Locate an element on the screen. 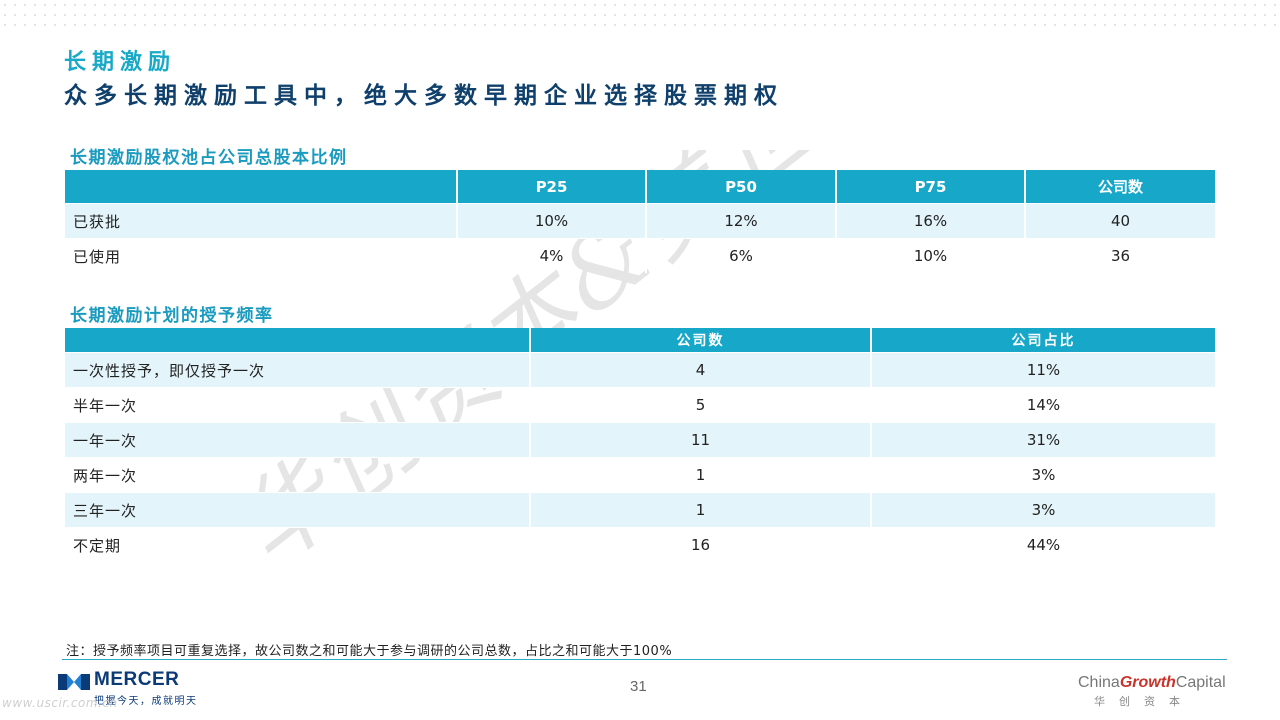  cgc-chinese: 华创资本 is located at coordinates (1144, 701).